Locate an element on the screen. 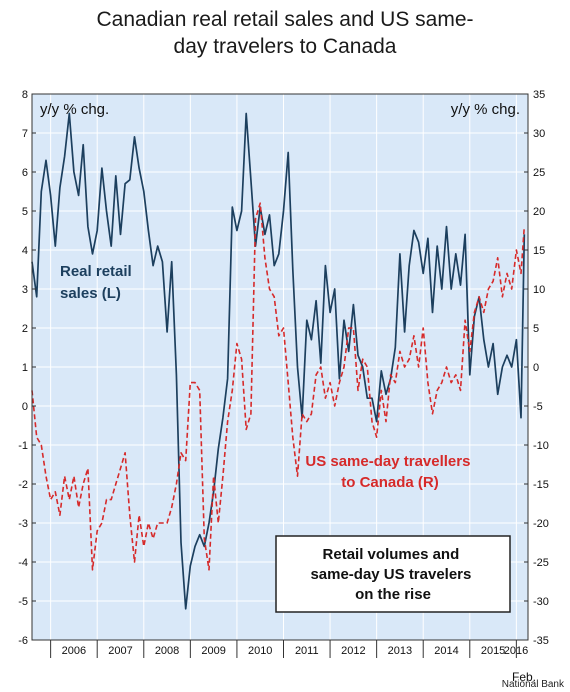  right-tick-label: -10 is located at coordinates (541, 446).